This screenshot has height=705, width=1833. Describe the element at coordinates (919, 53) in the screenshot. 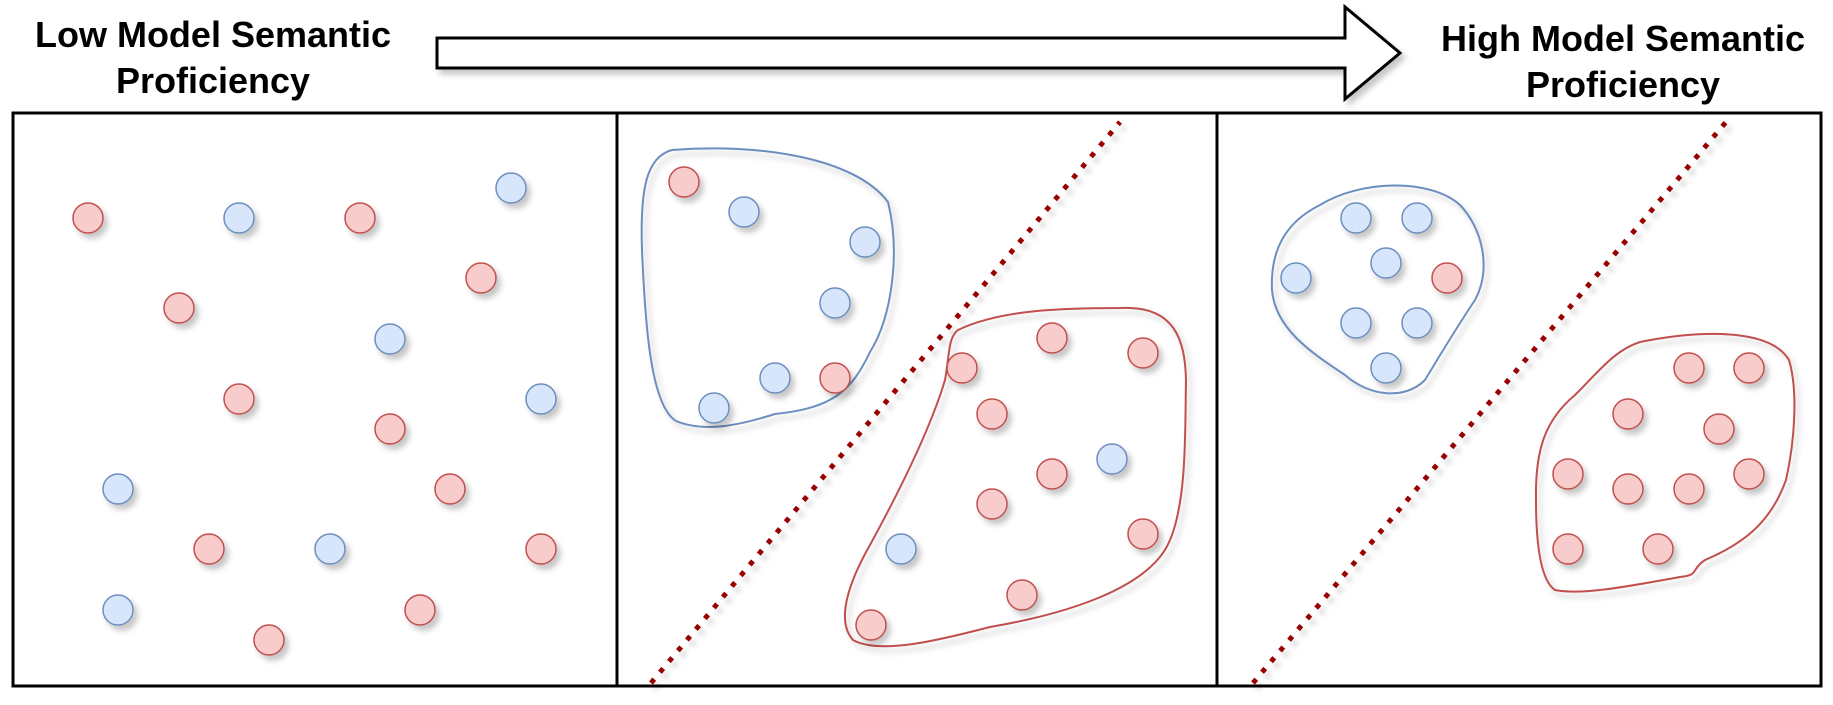

I see `progression-arrow` at that location.